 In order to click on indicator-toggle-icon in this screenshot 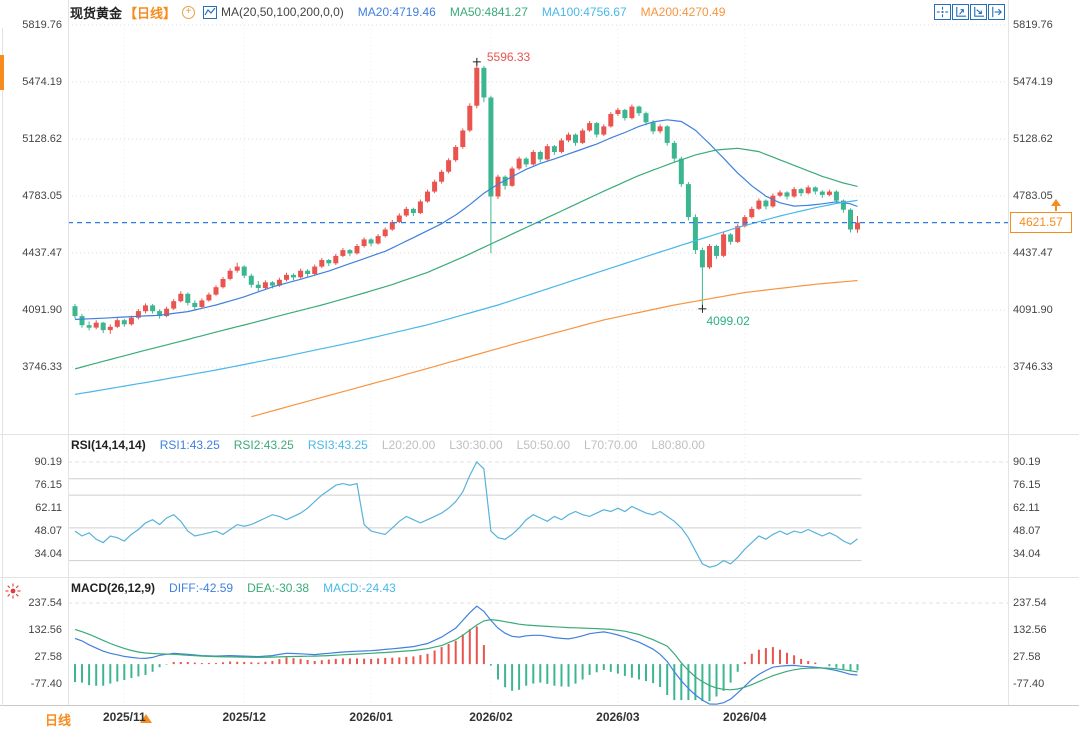, I will do `click(210, 12)`.